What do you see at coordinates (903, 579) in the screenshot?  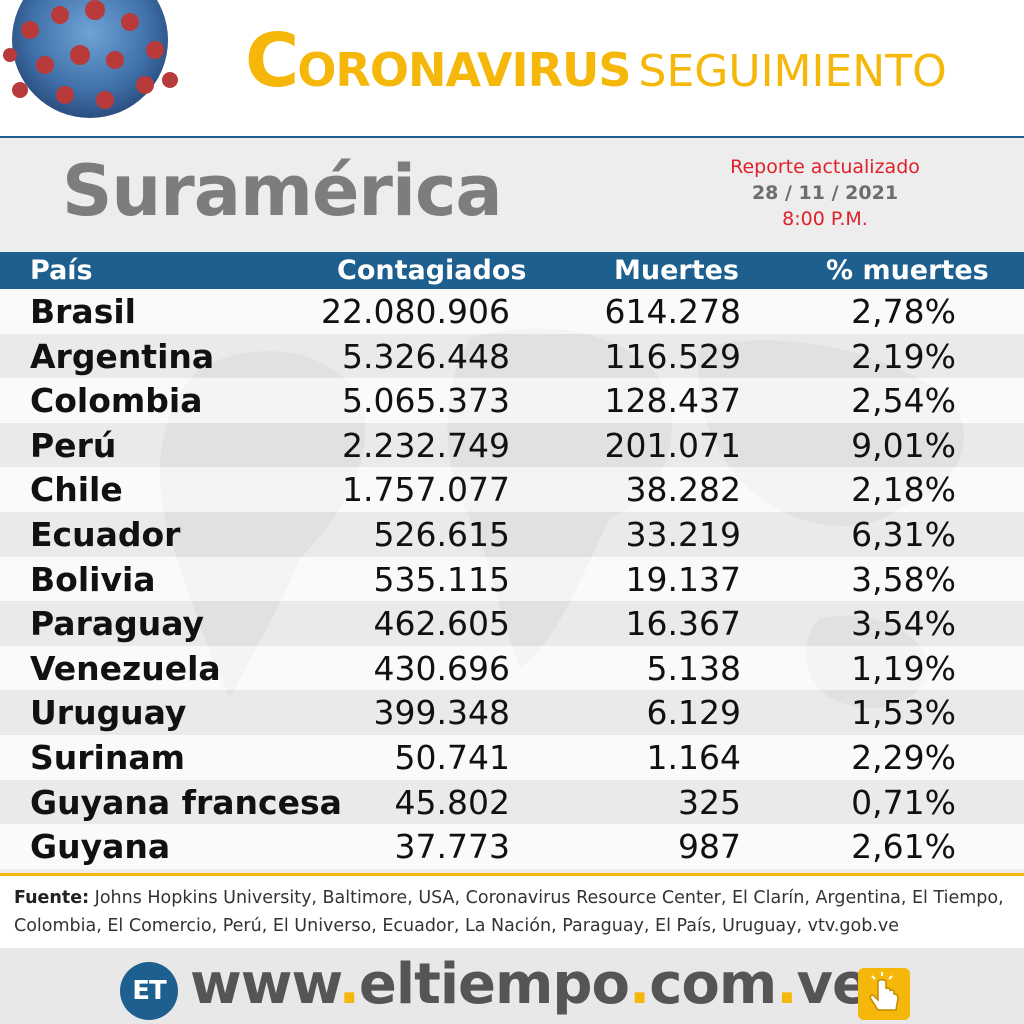 I see `pct-muertes-cell: 3,58%` at bounding box center [903, 579].